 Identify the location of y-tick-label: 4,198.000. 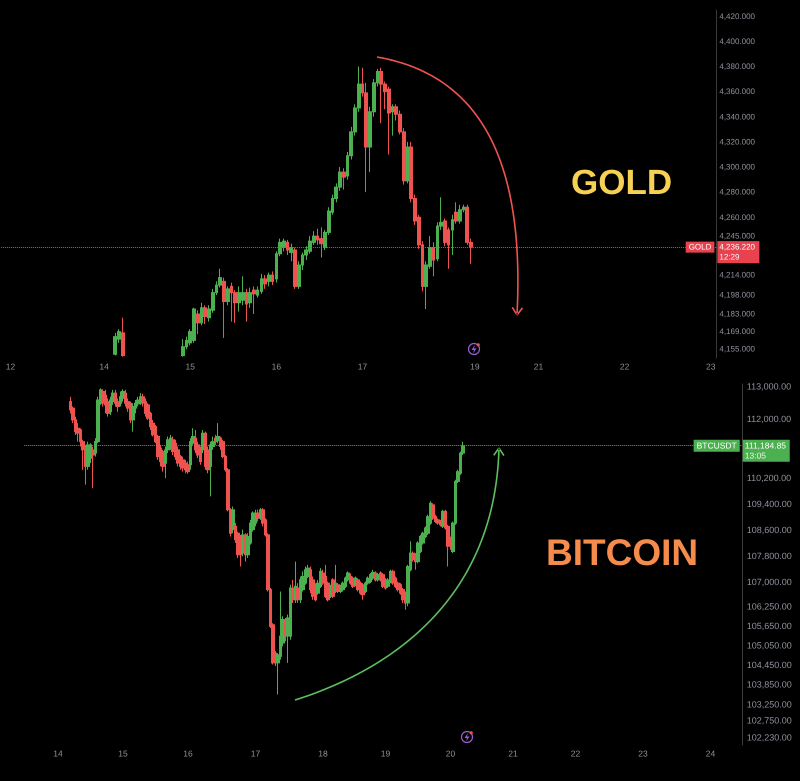
(737, 295).